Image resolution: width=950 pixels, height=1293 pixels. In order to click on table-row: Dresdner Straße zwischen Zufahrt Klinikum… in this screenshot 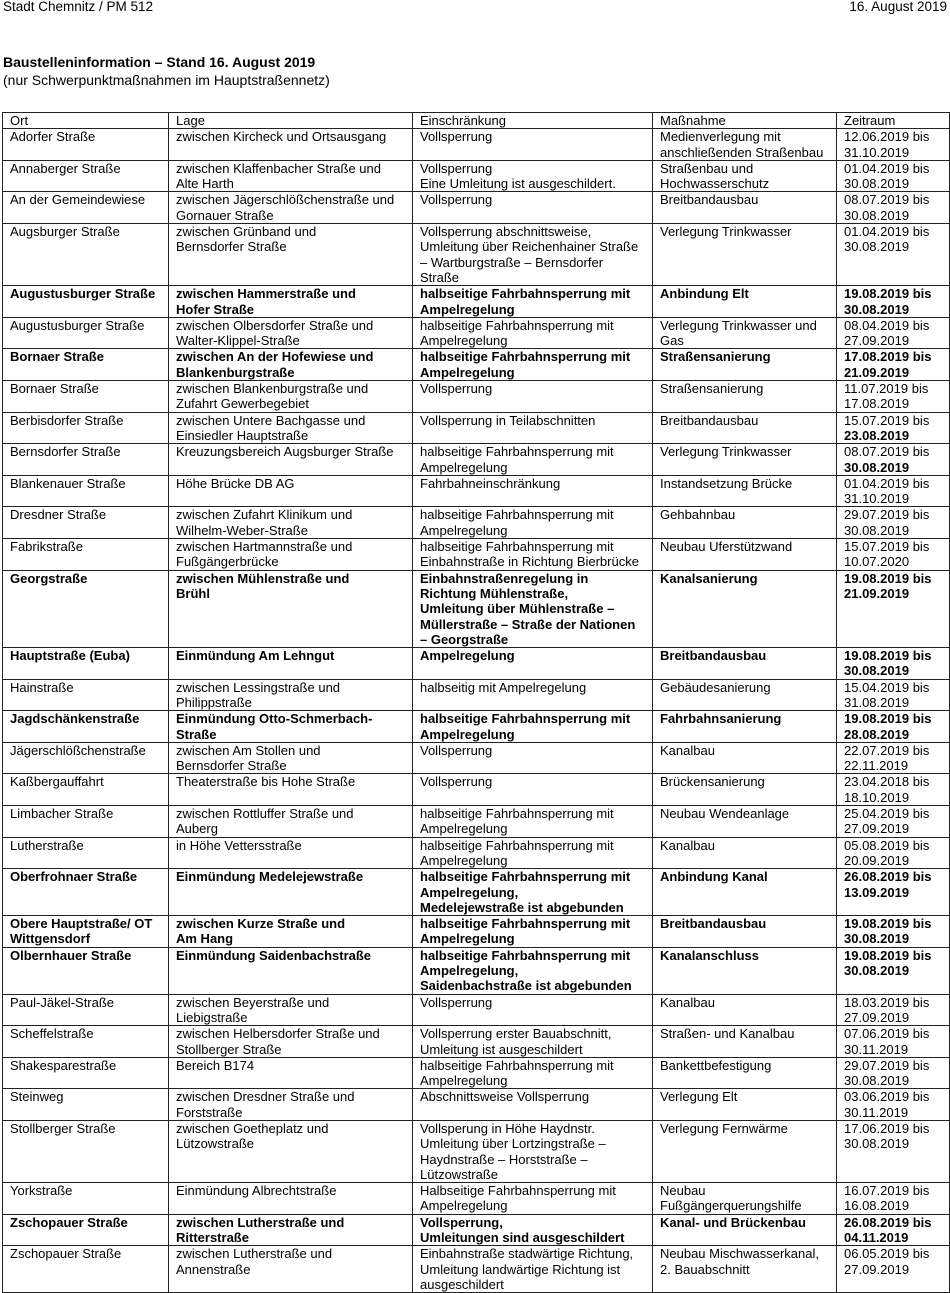, I will do `click(476, 523)`.